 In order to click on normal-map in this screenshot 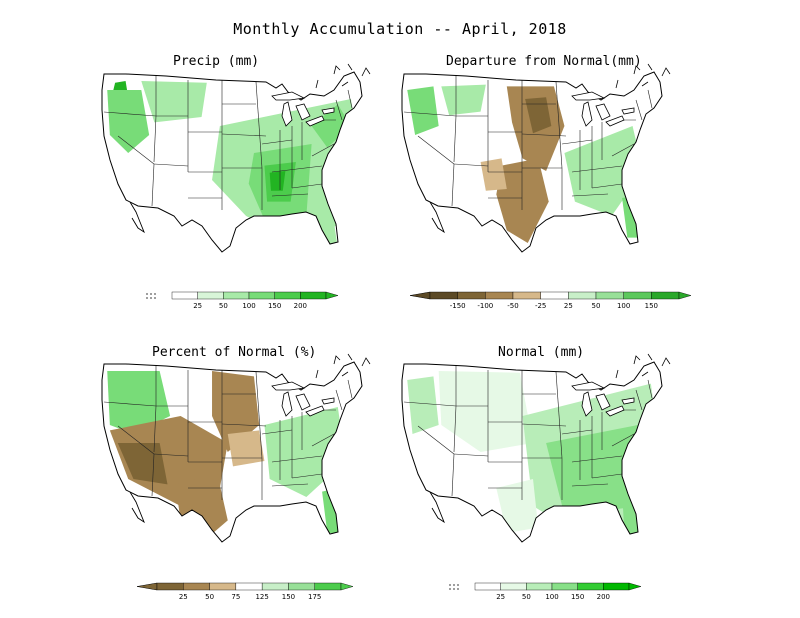, I will do `click(536, 448)`.